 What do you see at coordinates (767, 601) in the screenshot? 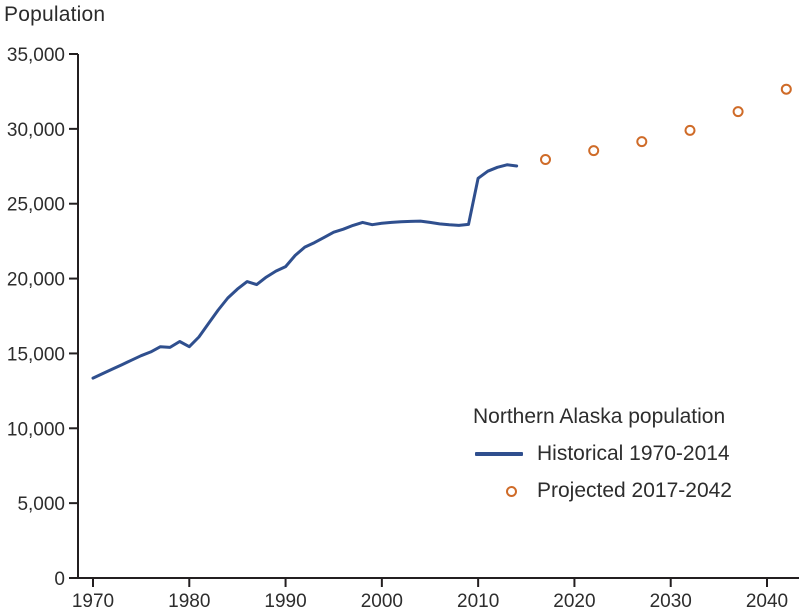
I see `x-tick-label: 2040` at bounding box center [767, 601].